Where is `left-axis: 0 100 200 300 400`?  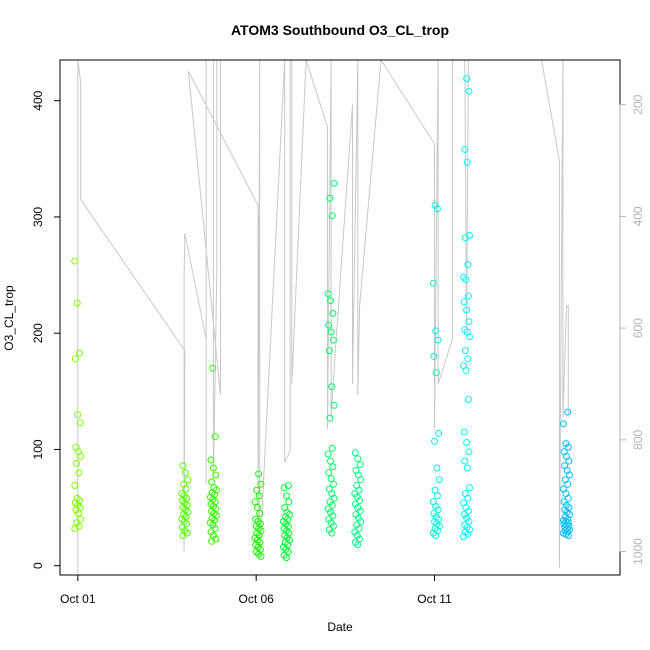 left-axis: 0 100 200 300 400 is located at coordinates (45, 329).